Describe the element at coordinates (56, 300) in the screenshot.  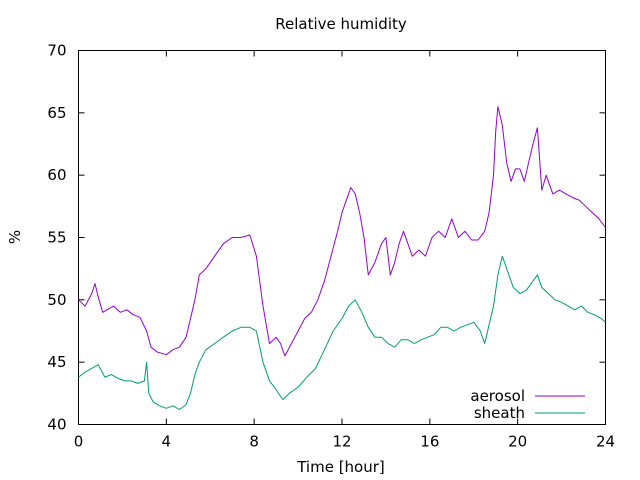
I see `y-tick-label: 50` at that location.